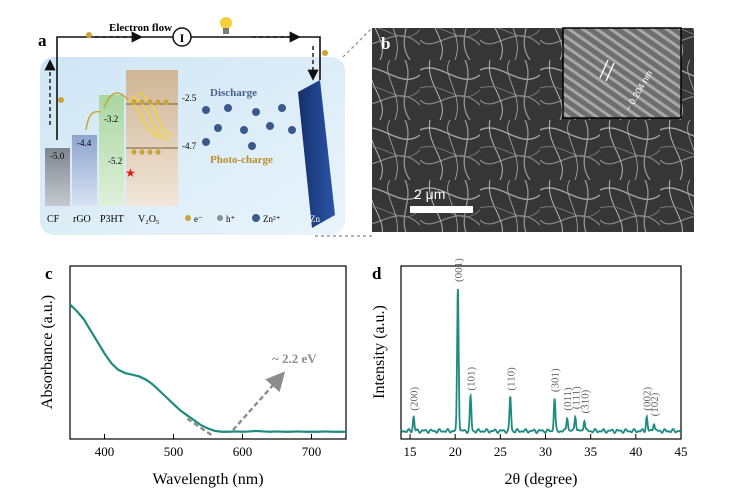  I want to click on peak-label: (111), so click(576, 397).